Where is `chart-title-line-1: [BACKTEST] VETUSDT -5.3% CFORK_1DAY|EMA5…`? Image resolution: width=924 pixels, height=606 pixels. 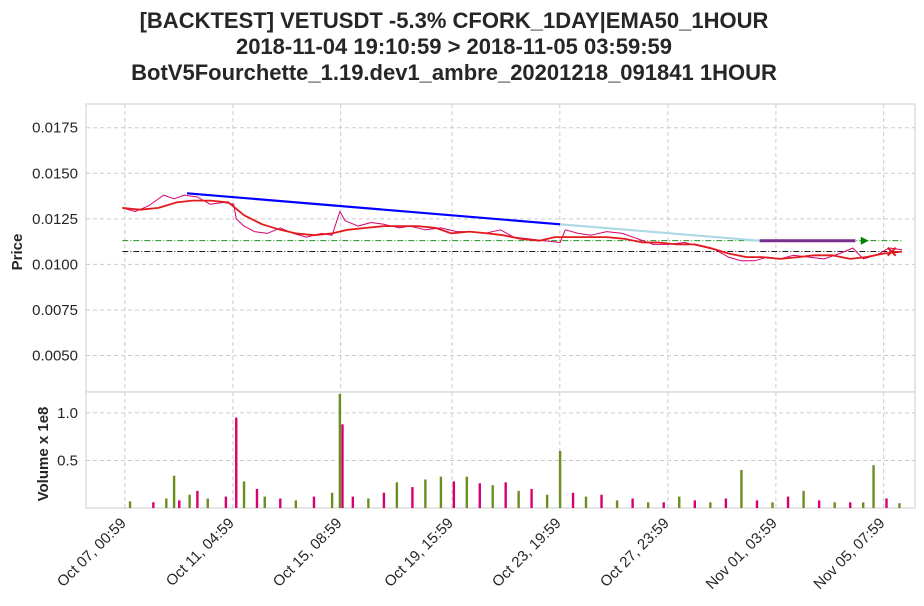
chart-title-line-1: [BACKTEST] VETUSDT -5.3% CFORK_1DAY|EMA5… is located at coordinates (454, 20).